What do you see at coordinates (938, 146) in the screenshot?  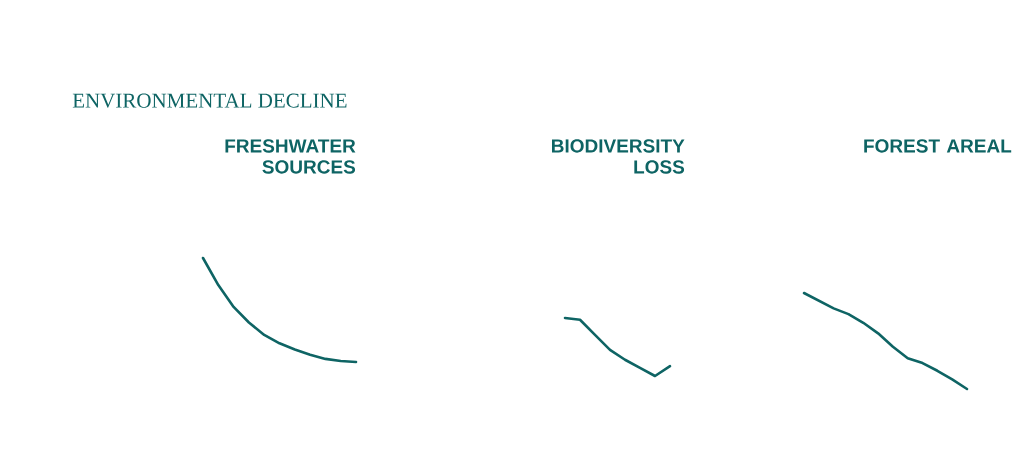 I see `chart-title: FOREST AREAL` at bounding box center [938, 146].